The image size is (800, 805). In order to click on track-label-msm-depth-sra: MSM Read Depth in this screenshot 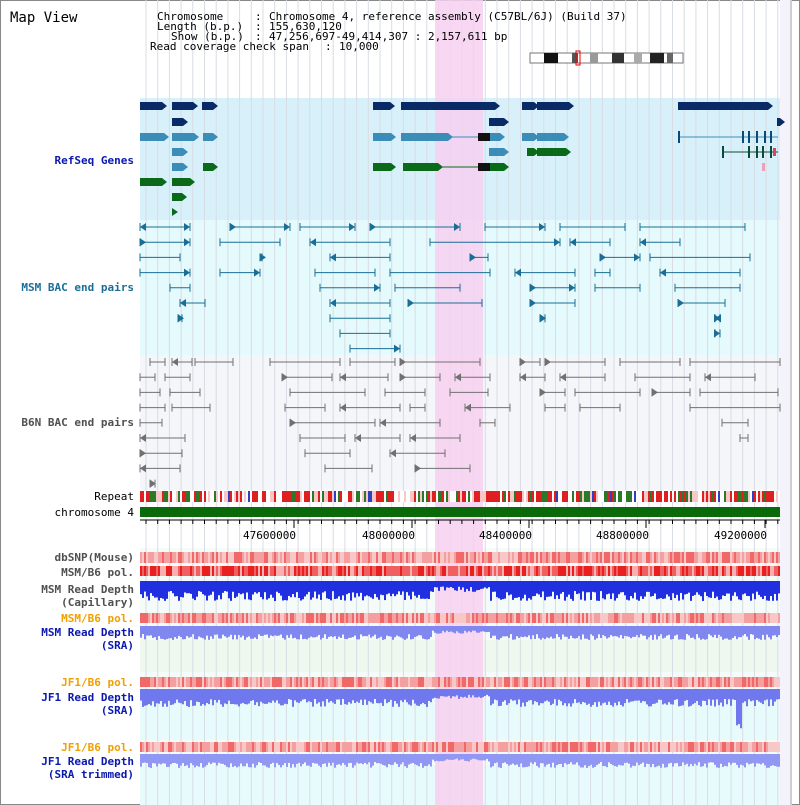, I will do `click(87, 632)`.